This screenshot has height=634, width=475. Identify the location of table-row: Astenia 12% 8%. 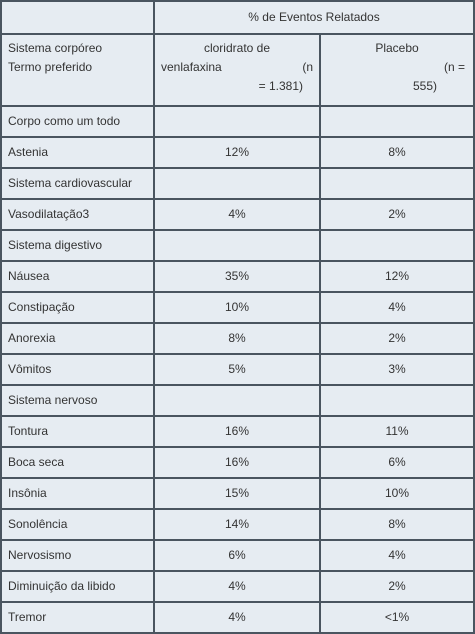
(237, 153).